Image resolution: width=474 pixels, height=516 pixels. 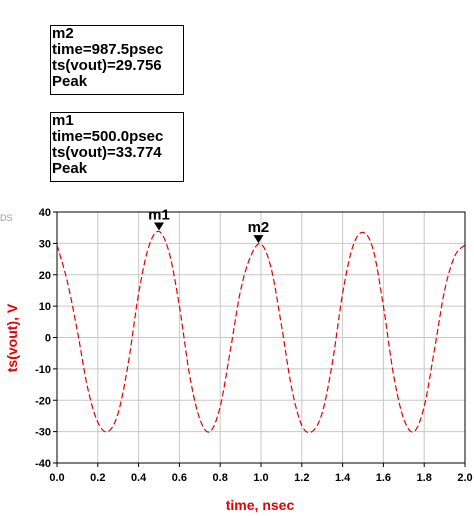 What do you see at coordinates (464, 478) in the screenshot?
I see `x-tick-label: 2.0` at bounding box center [464, 478].